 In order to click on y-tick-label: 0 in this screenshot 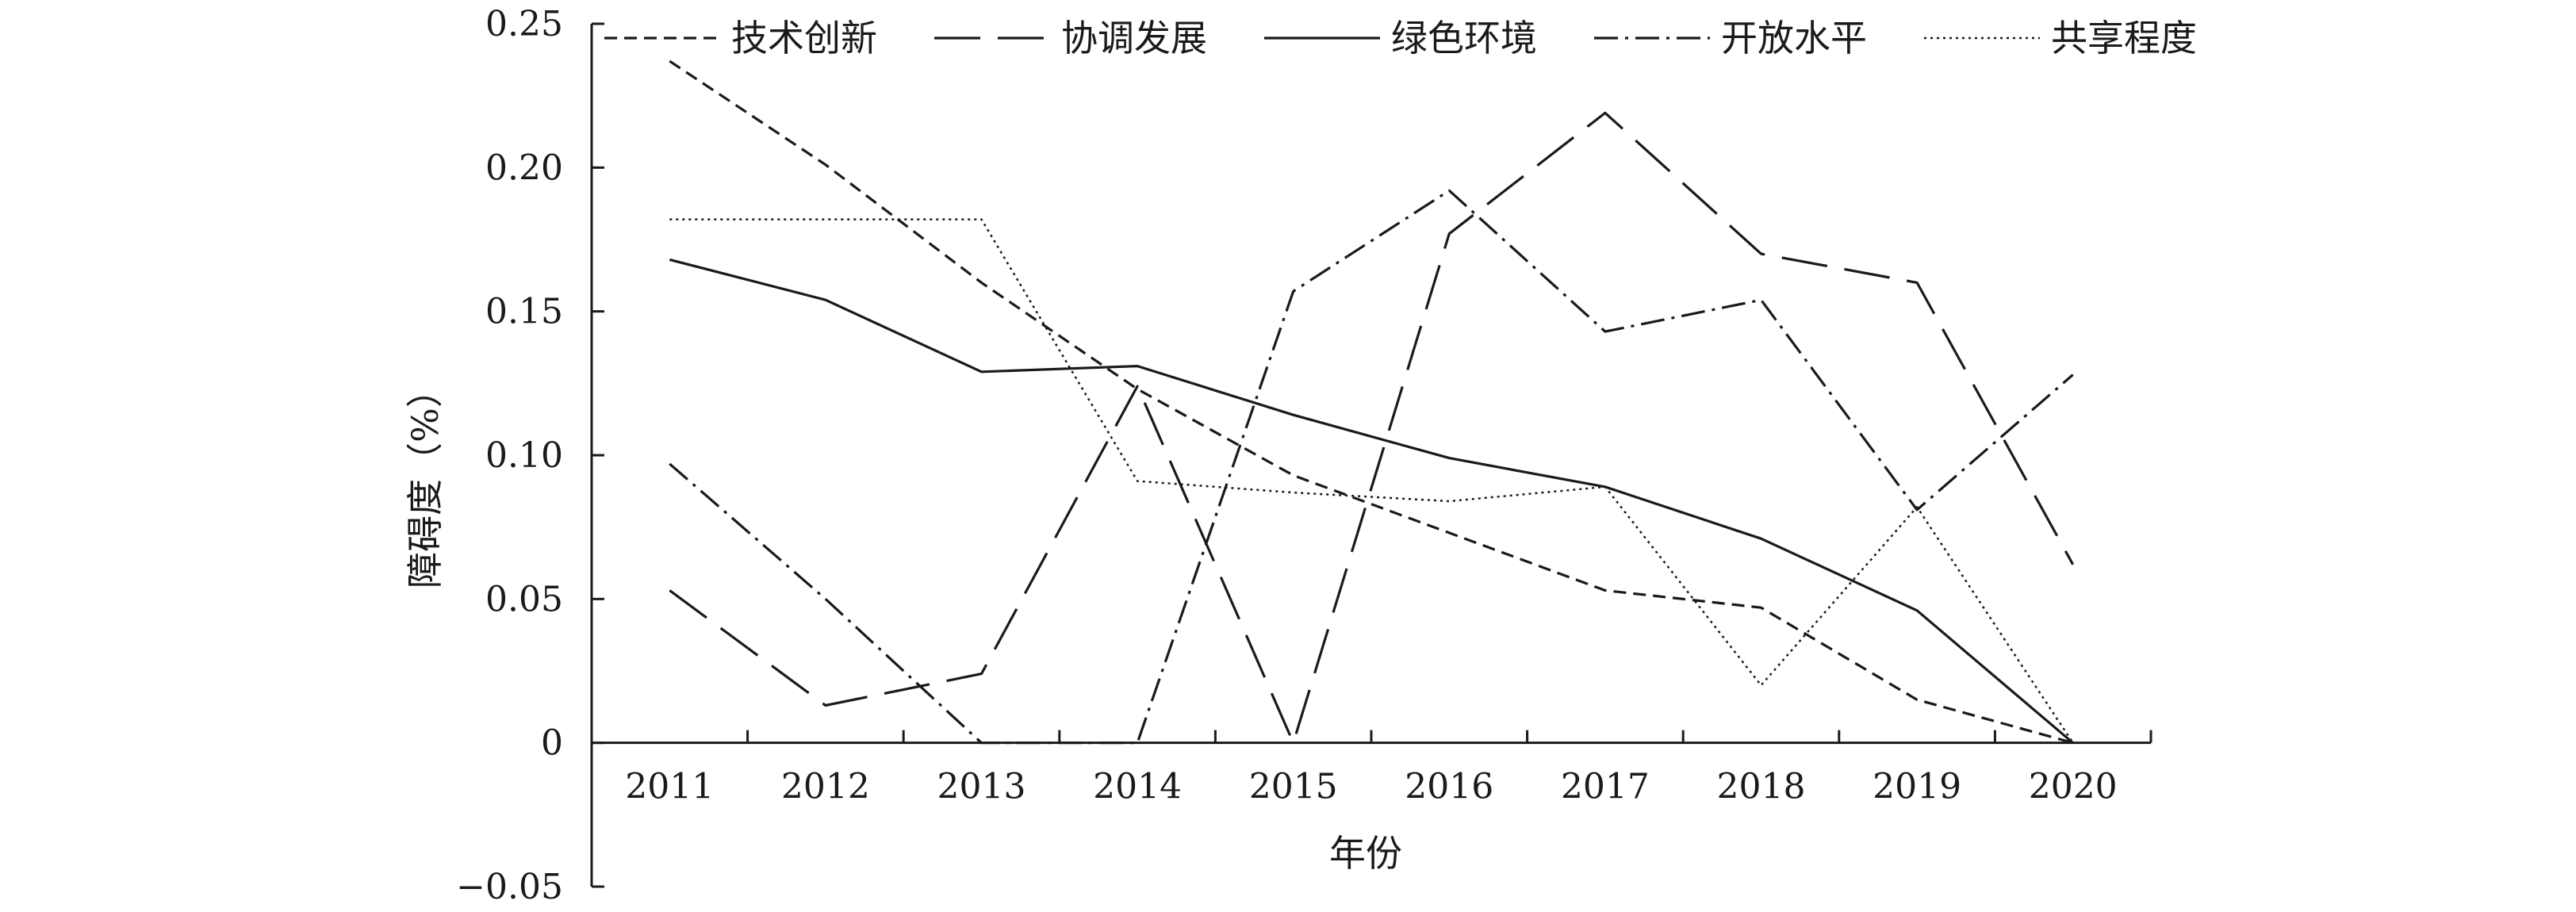, I will do `click(552, 743)`.